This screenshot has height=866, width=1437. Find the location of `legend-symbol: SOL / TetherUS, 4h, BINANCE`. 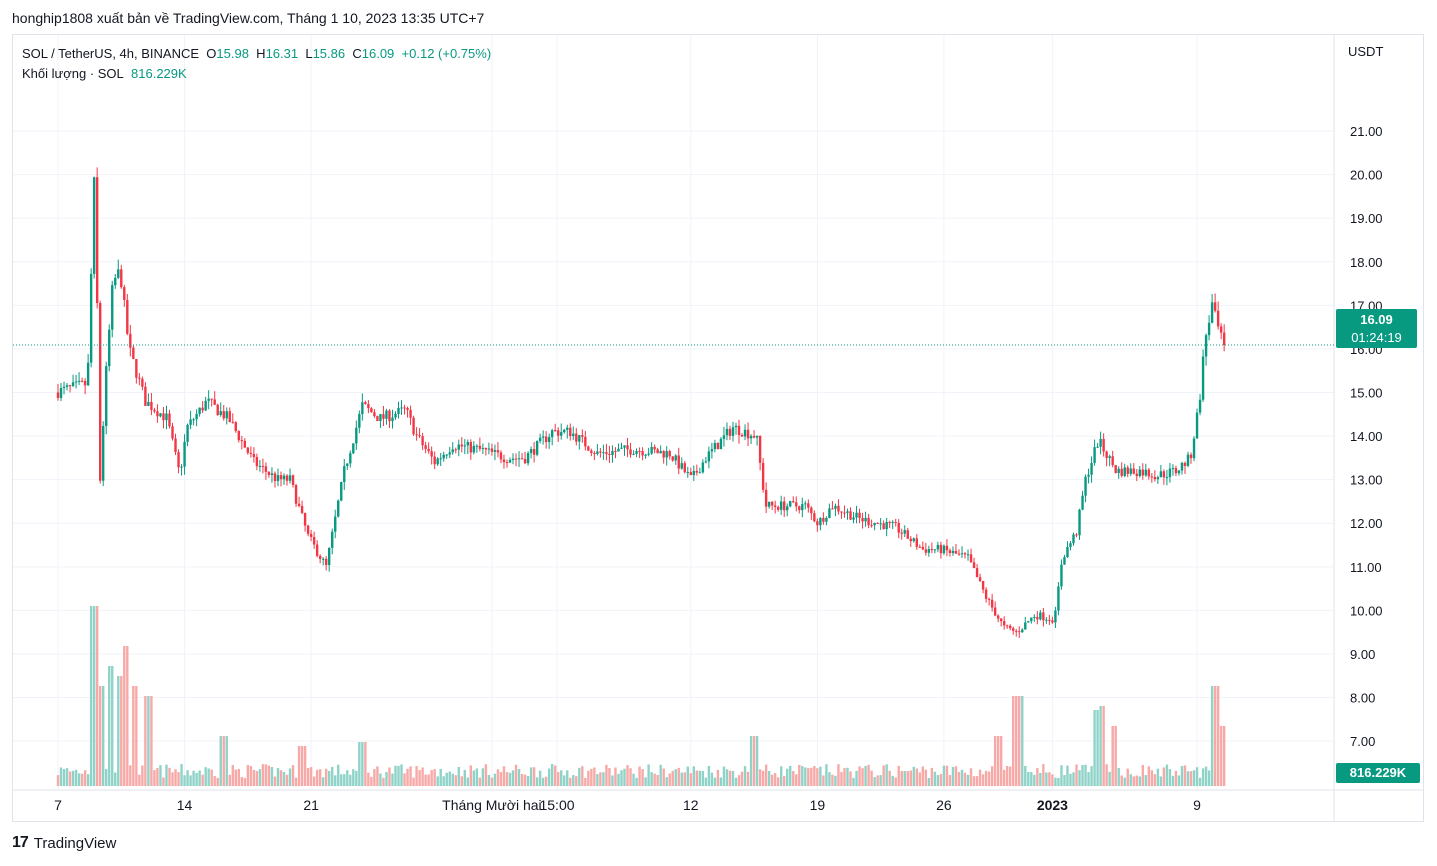

legend-symbol: SOL / TetherUS, 4h, BINANCE is located at coordinates (111, 53).